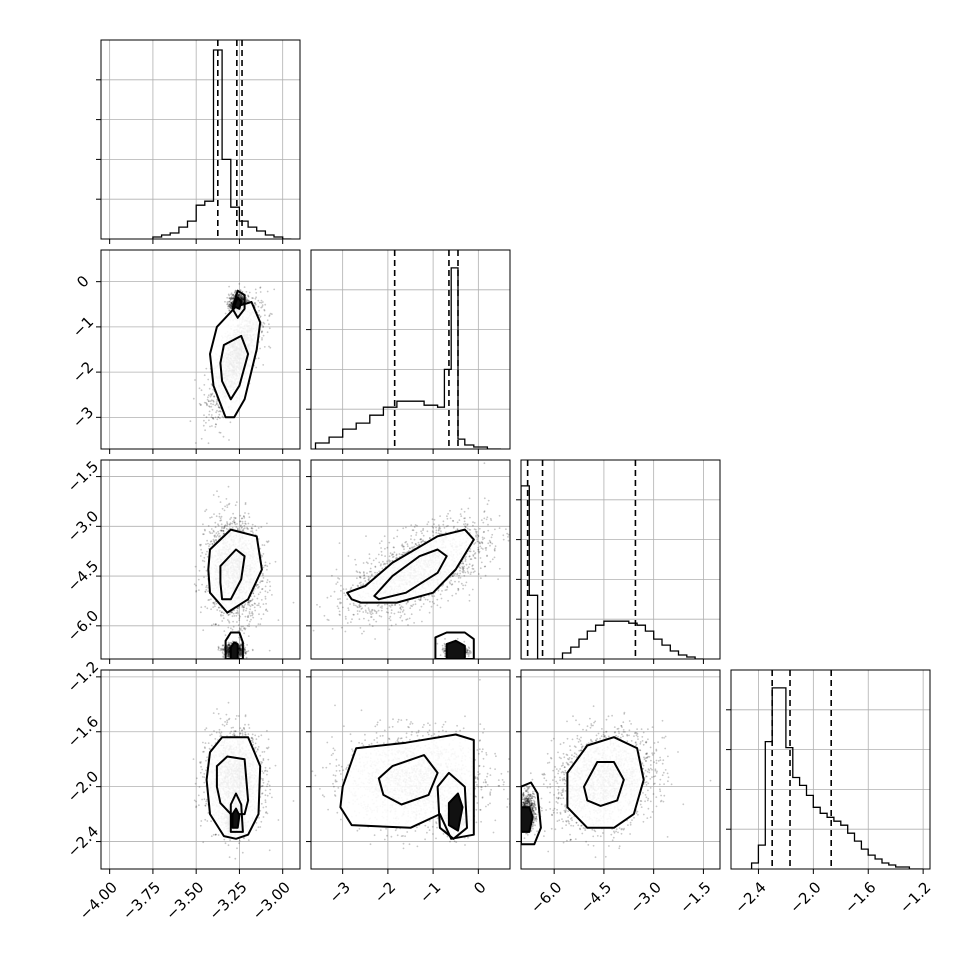 Image resolution: width=970 pixels, height=970 pixels. Describe the element at coordinates (407, 349) in the screenshot. I see `hist-panel-1-content` at that location.